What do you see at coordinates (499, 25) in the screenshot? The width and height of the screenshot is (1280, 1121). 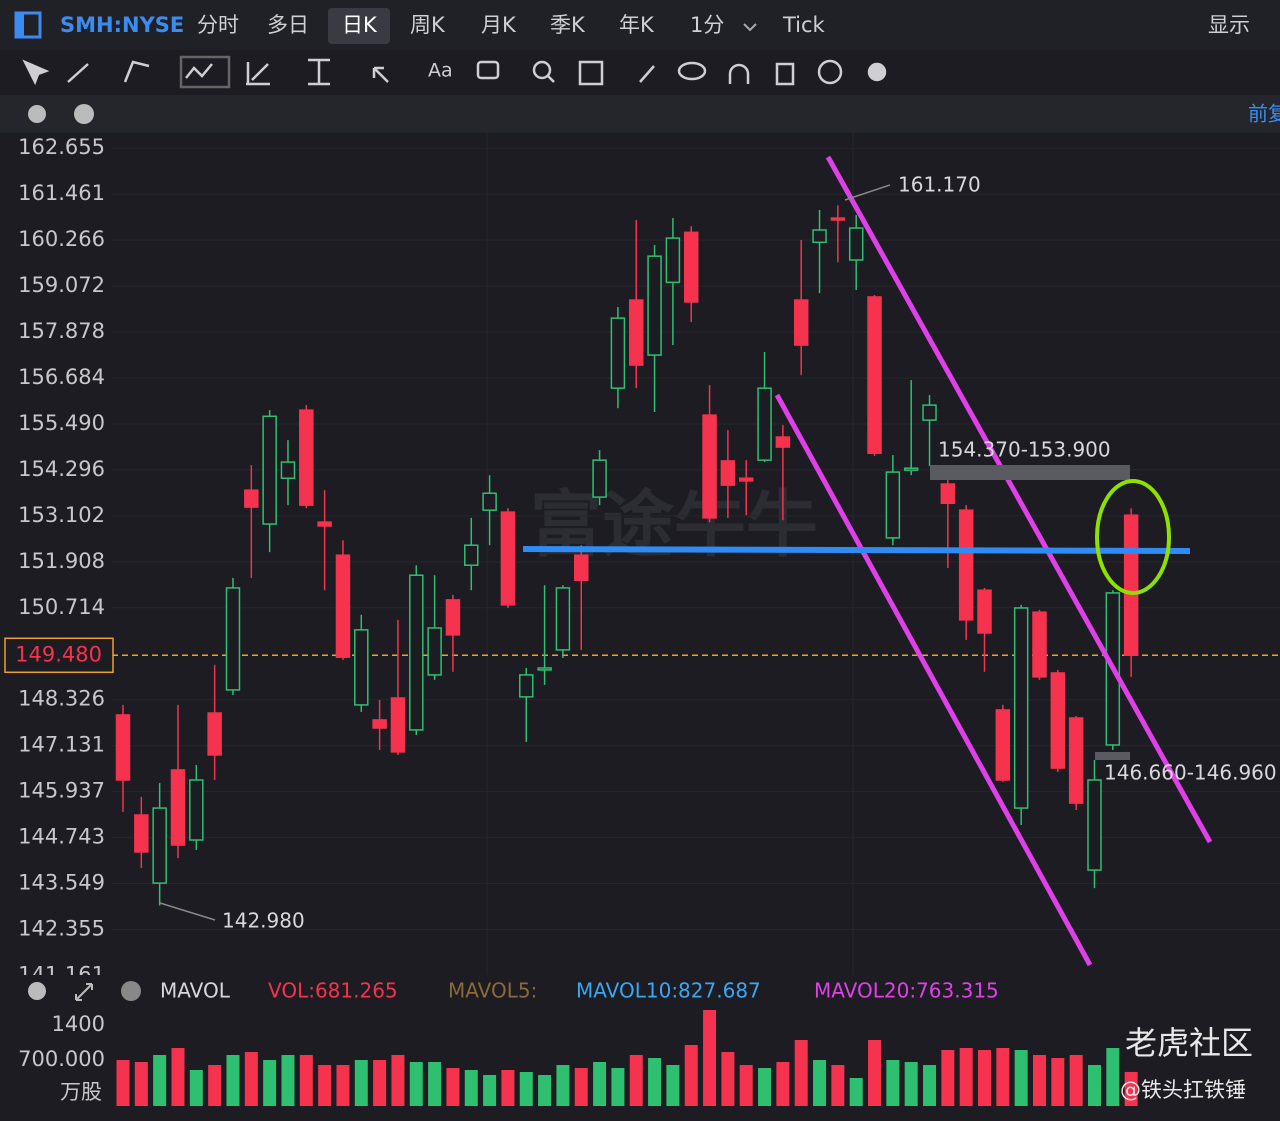 I see `tab: 月K` at bounding box center [499, 25].